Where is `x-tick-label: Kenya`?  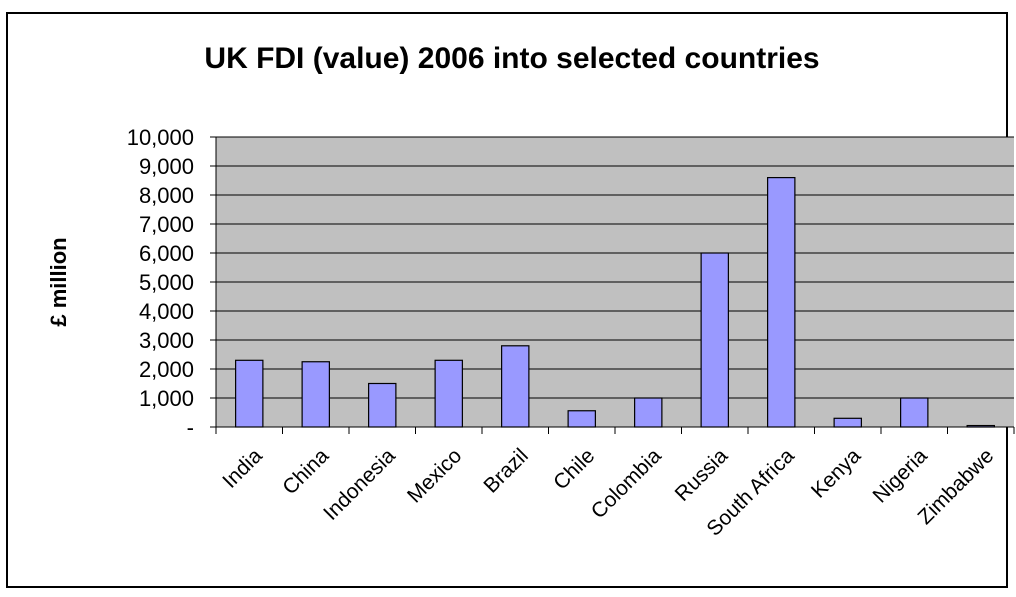
x-tick-label: Kenya is located at coordinates (836, 473).